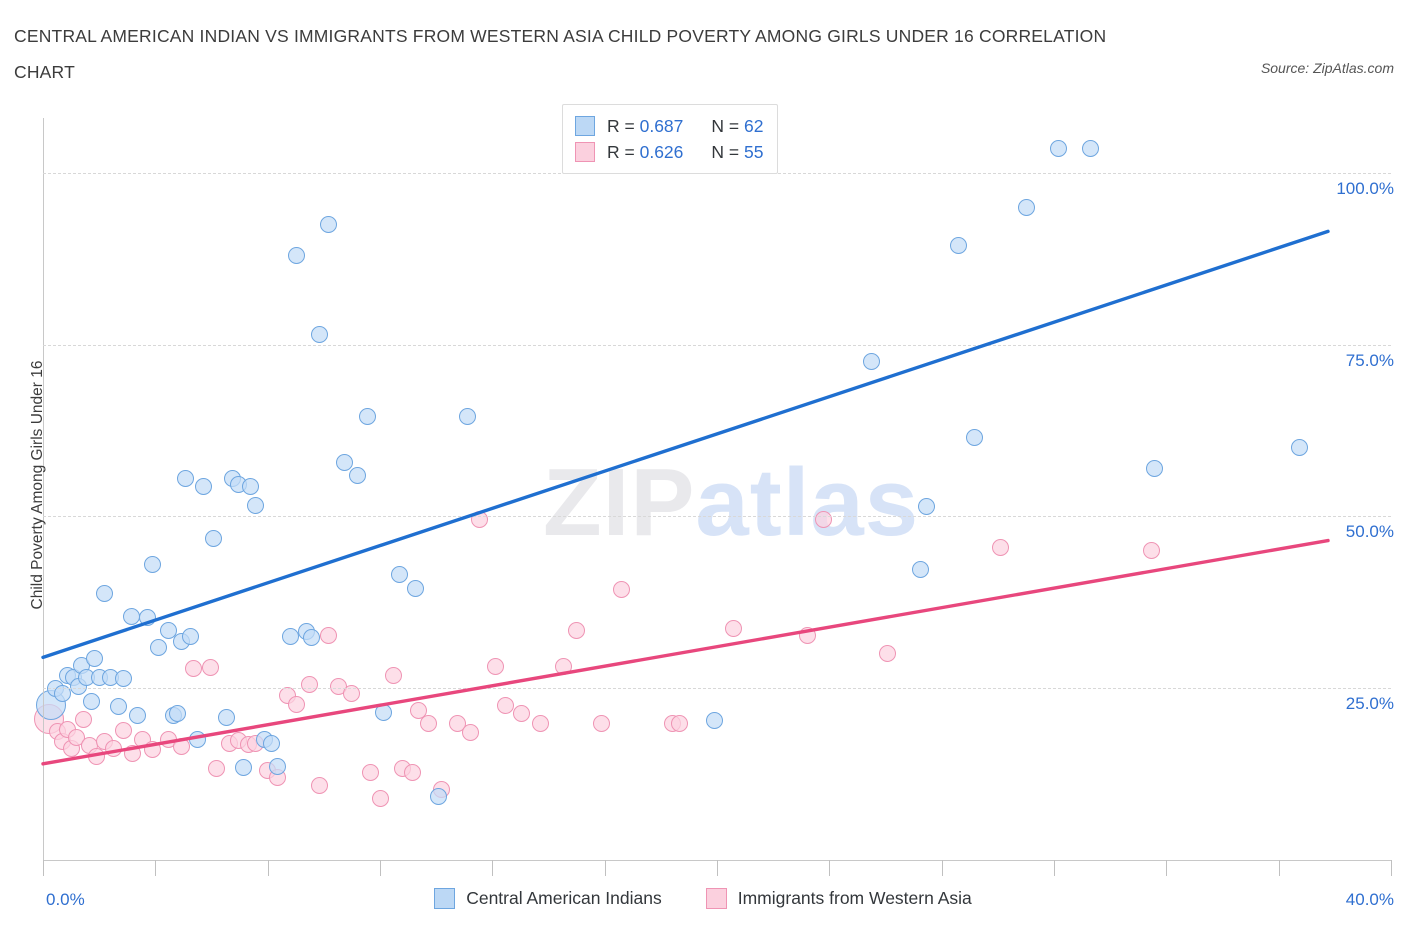 The height and width of the screenshot is (930, 1406). I want to click on legend-label-immigrants-western-asia: Immigrants from Western Asia, so click(854, 898).